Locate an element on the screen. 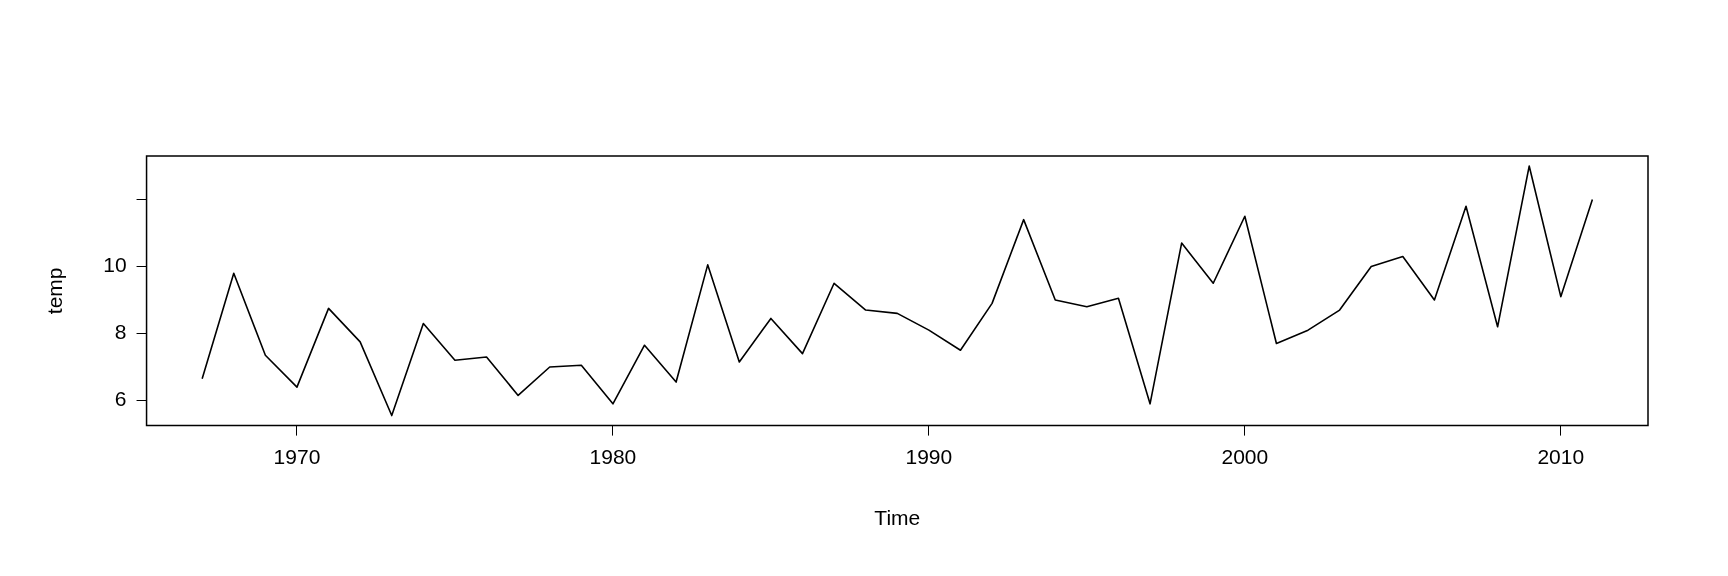  y-tick-label: 6 is located at coordinates (120, 399).